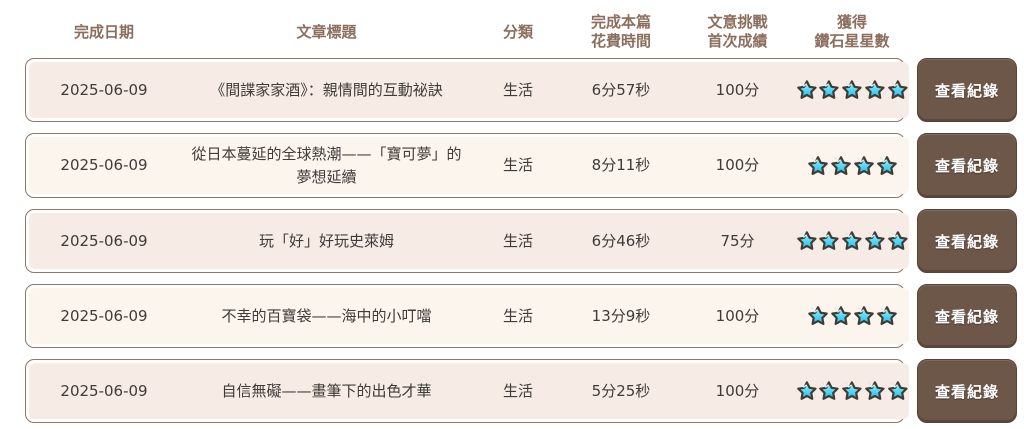 Image resolution: width=1024 pixels, height=429 pixels. What do you see at coordinates (326, 89) in the screenshot?
I see `article-title: 《間諜家家酒》：親情間的互動祕訣` at bounding box center [326, 89].